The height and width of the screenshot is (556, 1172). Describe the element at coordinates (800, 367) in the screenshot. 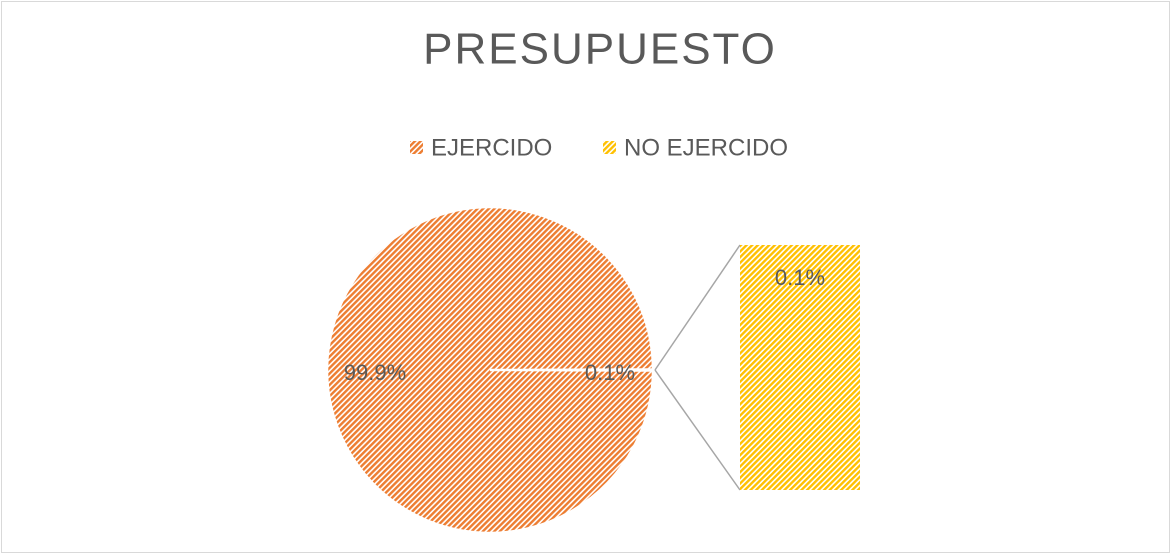

I see `secondary-bar` at that location.